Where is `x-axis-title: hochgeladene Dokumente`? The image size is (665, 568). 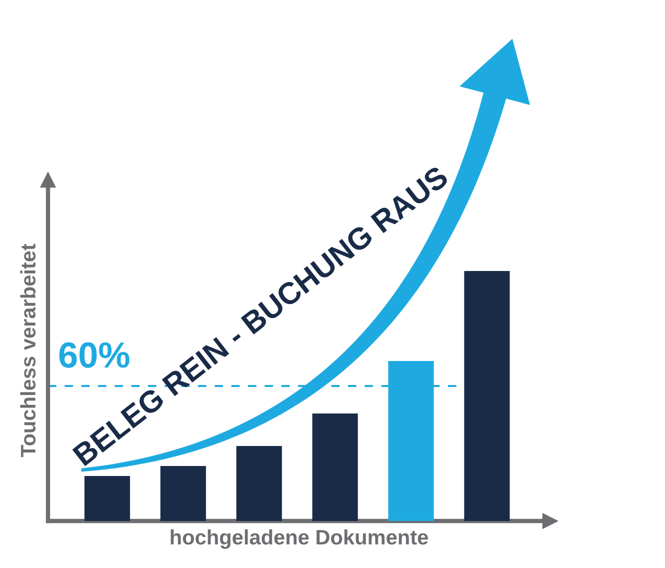 x-axis-title: hochgeladene Dokumente is located at coordinates (299, 539).